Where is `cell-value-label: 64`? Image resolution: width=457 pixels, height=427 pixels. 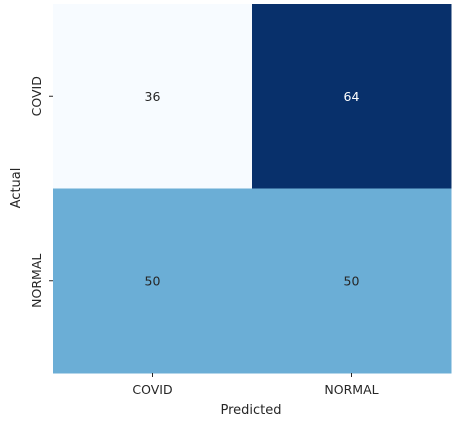
cell-value-label: 64 is located at coordinates (352, 96).